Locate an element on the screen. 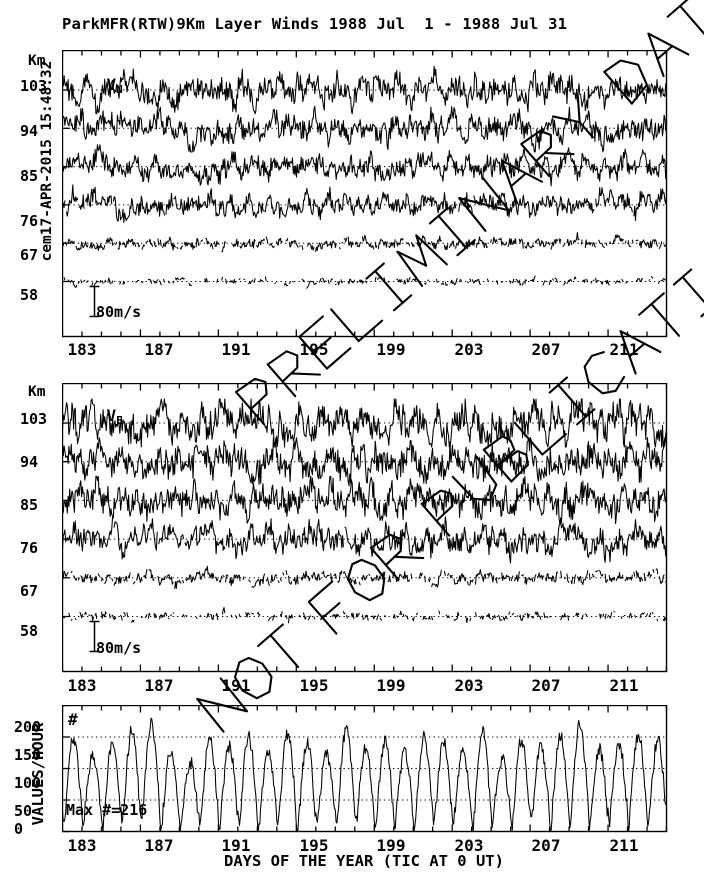  panel-ve-xtick-211: 211 is located at coordinates (624, 685).